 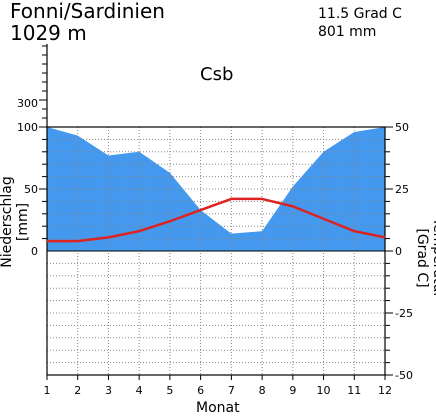 What do you see at coordinates (77, 390) in the screenshot?
I see `x-tick-label: 2` at bounding box center [77, 390].